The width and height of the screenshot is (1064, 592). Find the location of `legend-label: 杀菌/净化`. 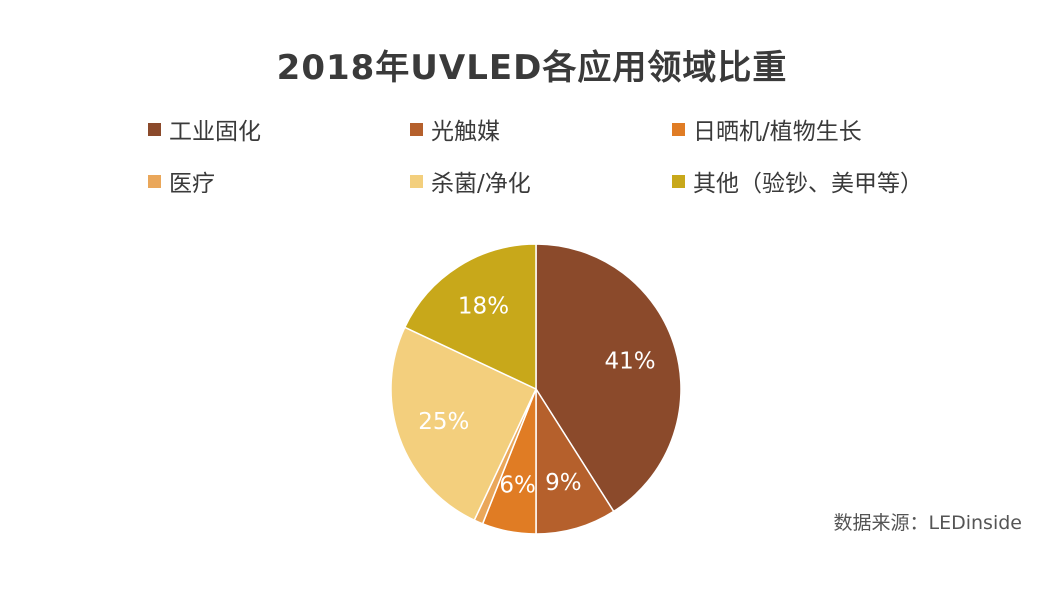

legend-label: 杀菌/净化 is located at coordinates (481, 184).